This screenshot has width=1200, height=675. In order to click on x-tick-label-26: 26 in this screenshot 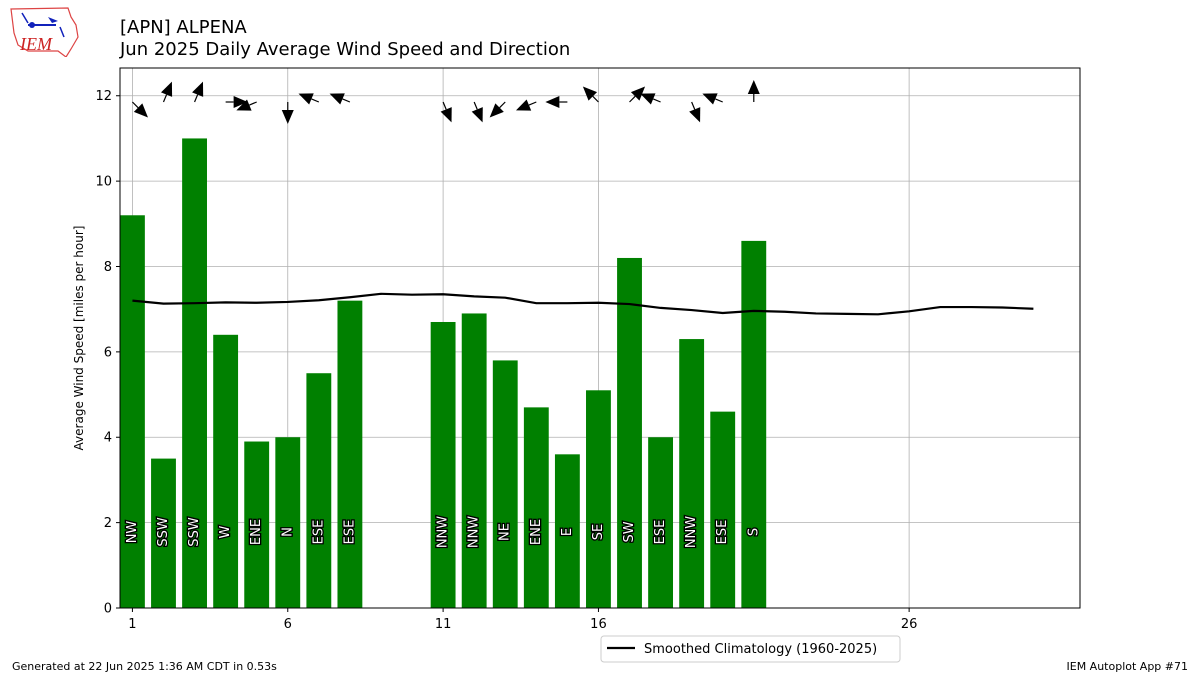, I will do `click(909, 624)`.